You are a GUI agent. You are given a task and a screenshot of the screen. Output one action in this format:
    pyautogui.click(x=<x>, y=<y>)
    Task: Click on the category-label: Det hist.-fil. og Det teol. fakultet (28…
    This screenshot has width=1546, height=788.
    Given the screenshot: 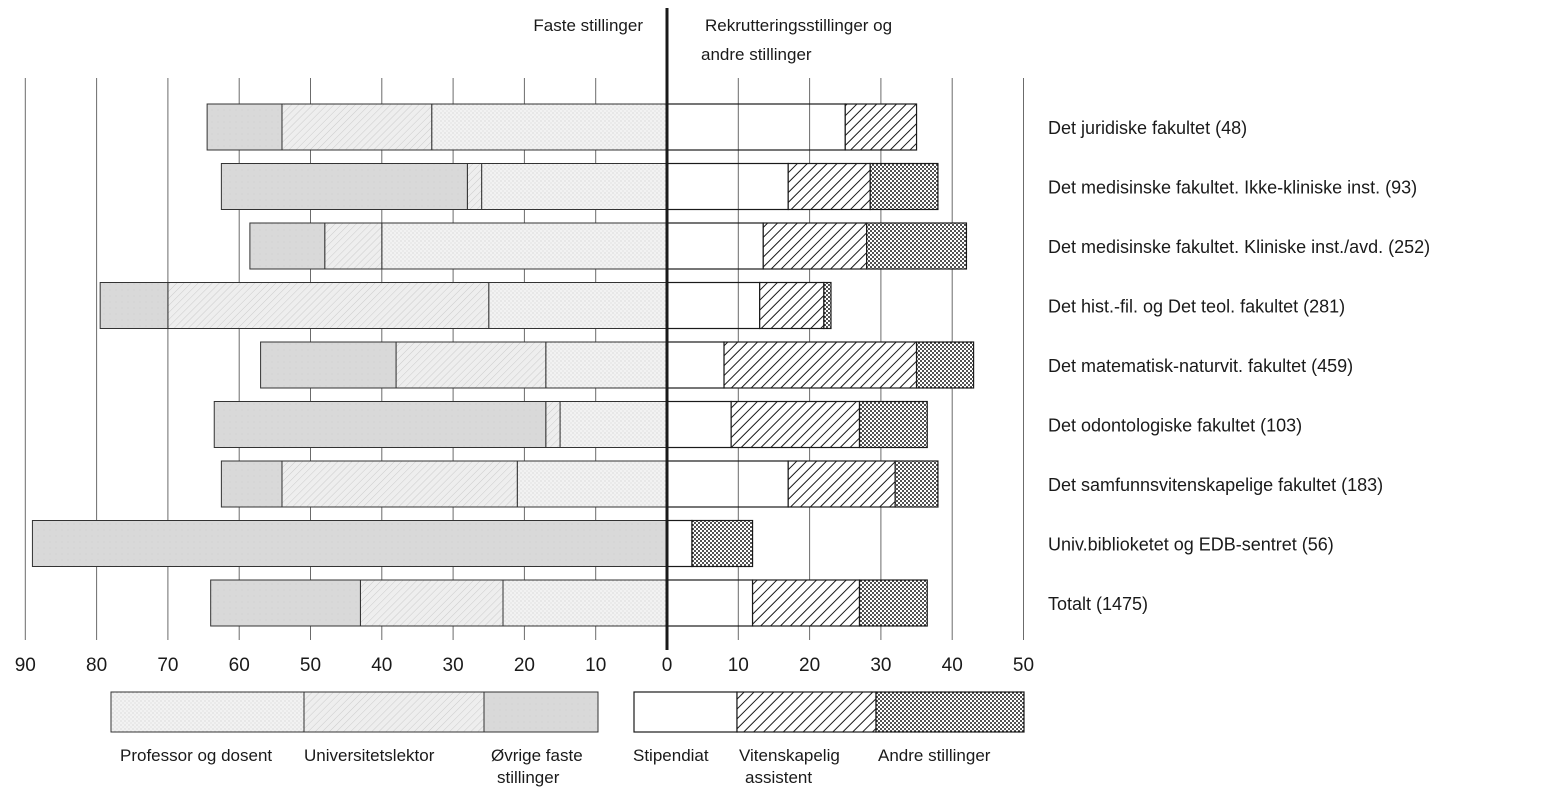 What is the action you would take?
    pyautogui.click(x=1196, y=307)
    